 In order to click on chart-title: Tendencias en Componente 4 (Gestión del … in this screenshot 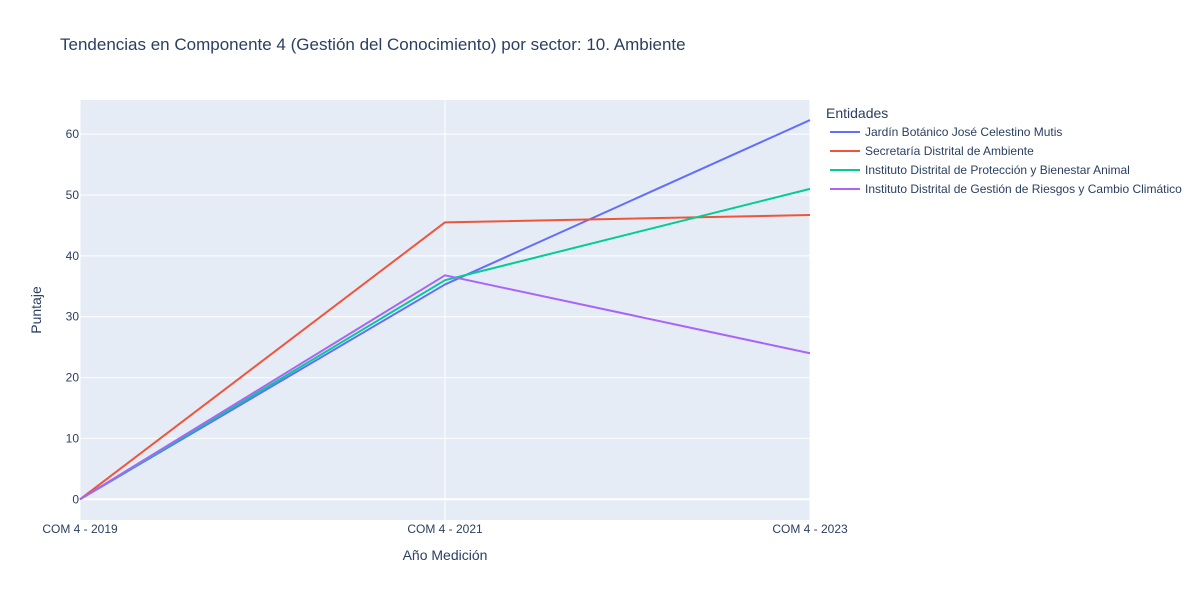, I will do `click(373, 44)`.